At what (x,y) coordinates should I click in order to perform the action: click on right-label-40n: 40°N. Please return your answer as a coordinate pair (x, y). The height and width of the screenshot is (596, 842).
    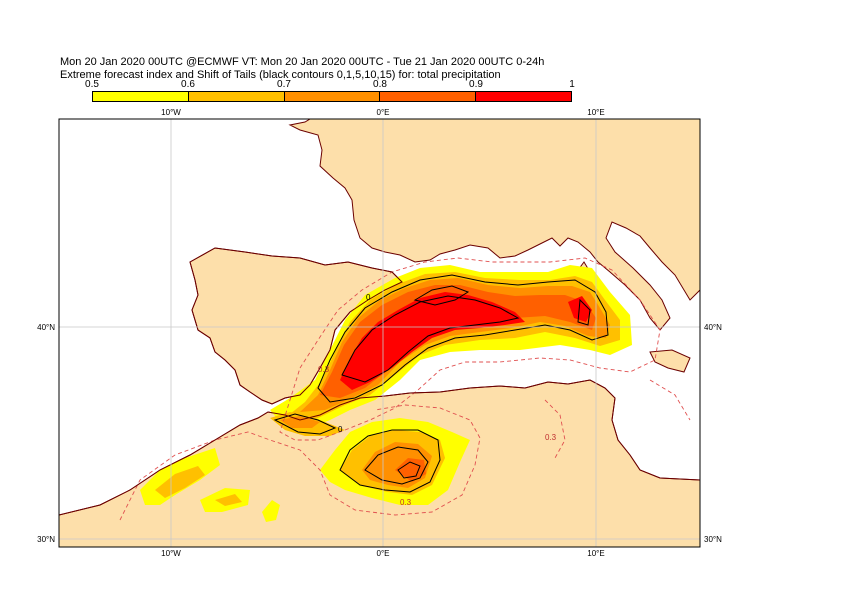
    Looking at the image, I should click on (713, 327).